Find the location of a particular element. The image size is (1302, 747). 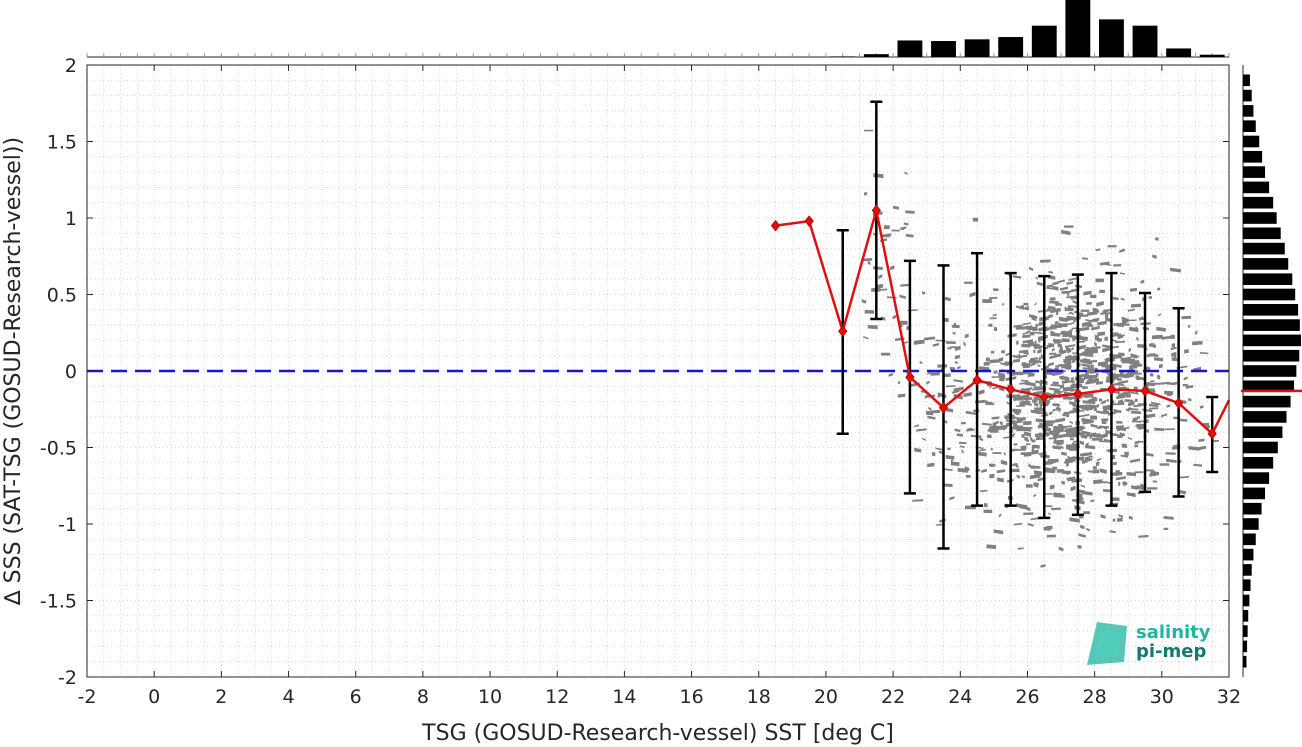

x-tick-label: -2 is located at coordinates (87, 697).